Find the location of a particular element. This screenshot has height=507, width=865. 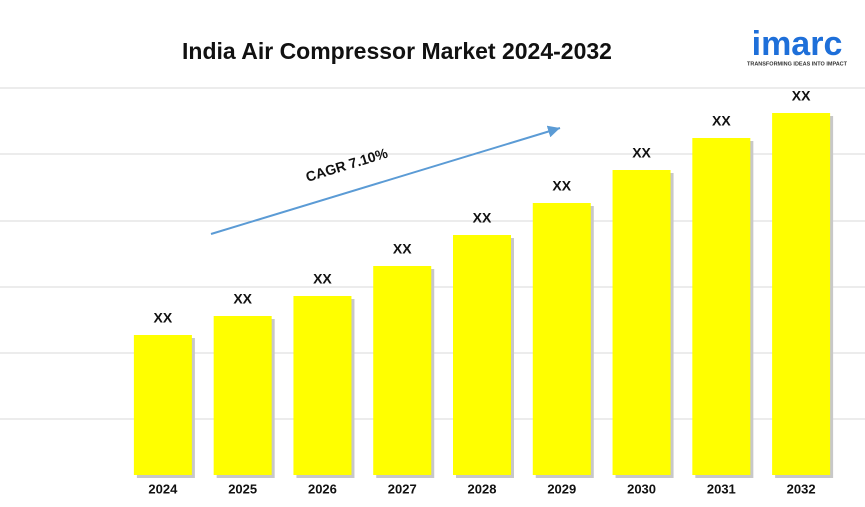

x-tick-label: 2029 is located at coordinates (561, 488).